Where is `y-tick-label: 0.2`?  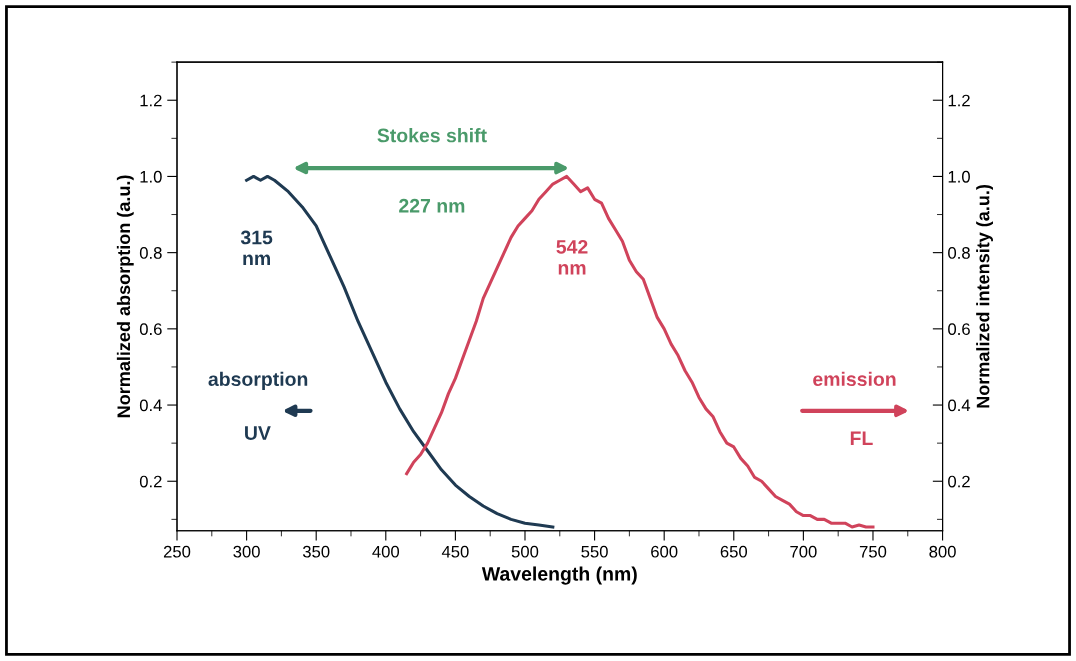
y-tick-label: 0.2 is located at coordinates (150, 481).